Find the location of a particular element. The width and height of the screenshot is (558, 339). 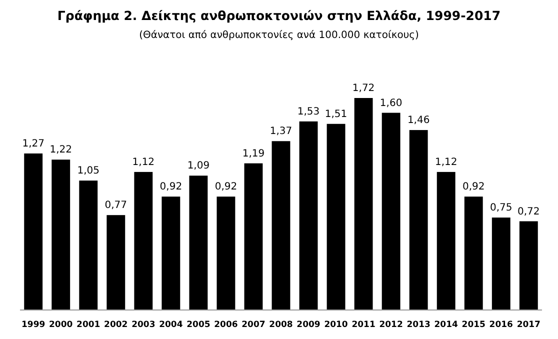

x-tick-label: 2014 is located at coordinates (446, 325).